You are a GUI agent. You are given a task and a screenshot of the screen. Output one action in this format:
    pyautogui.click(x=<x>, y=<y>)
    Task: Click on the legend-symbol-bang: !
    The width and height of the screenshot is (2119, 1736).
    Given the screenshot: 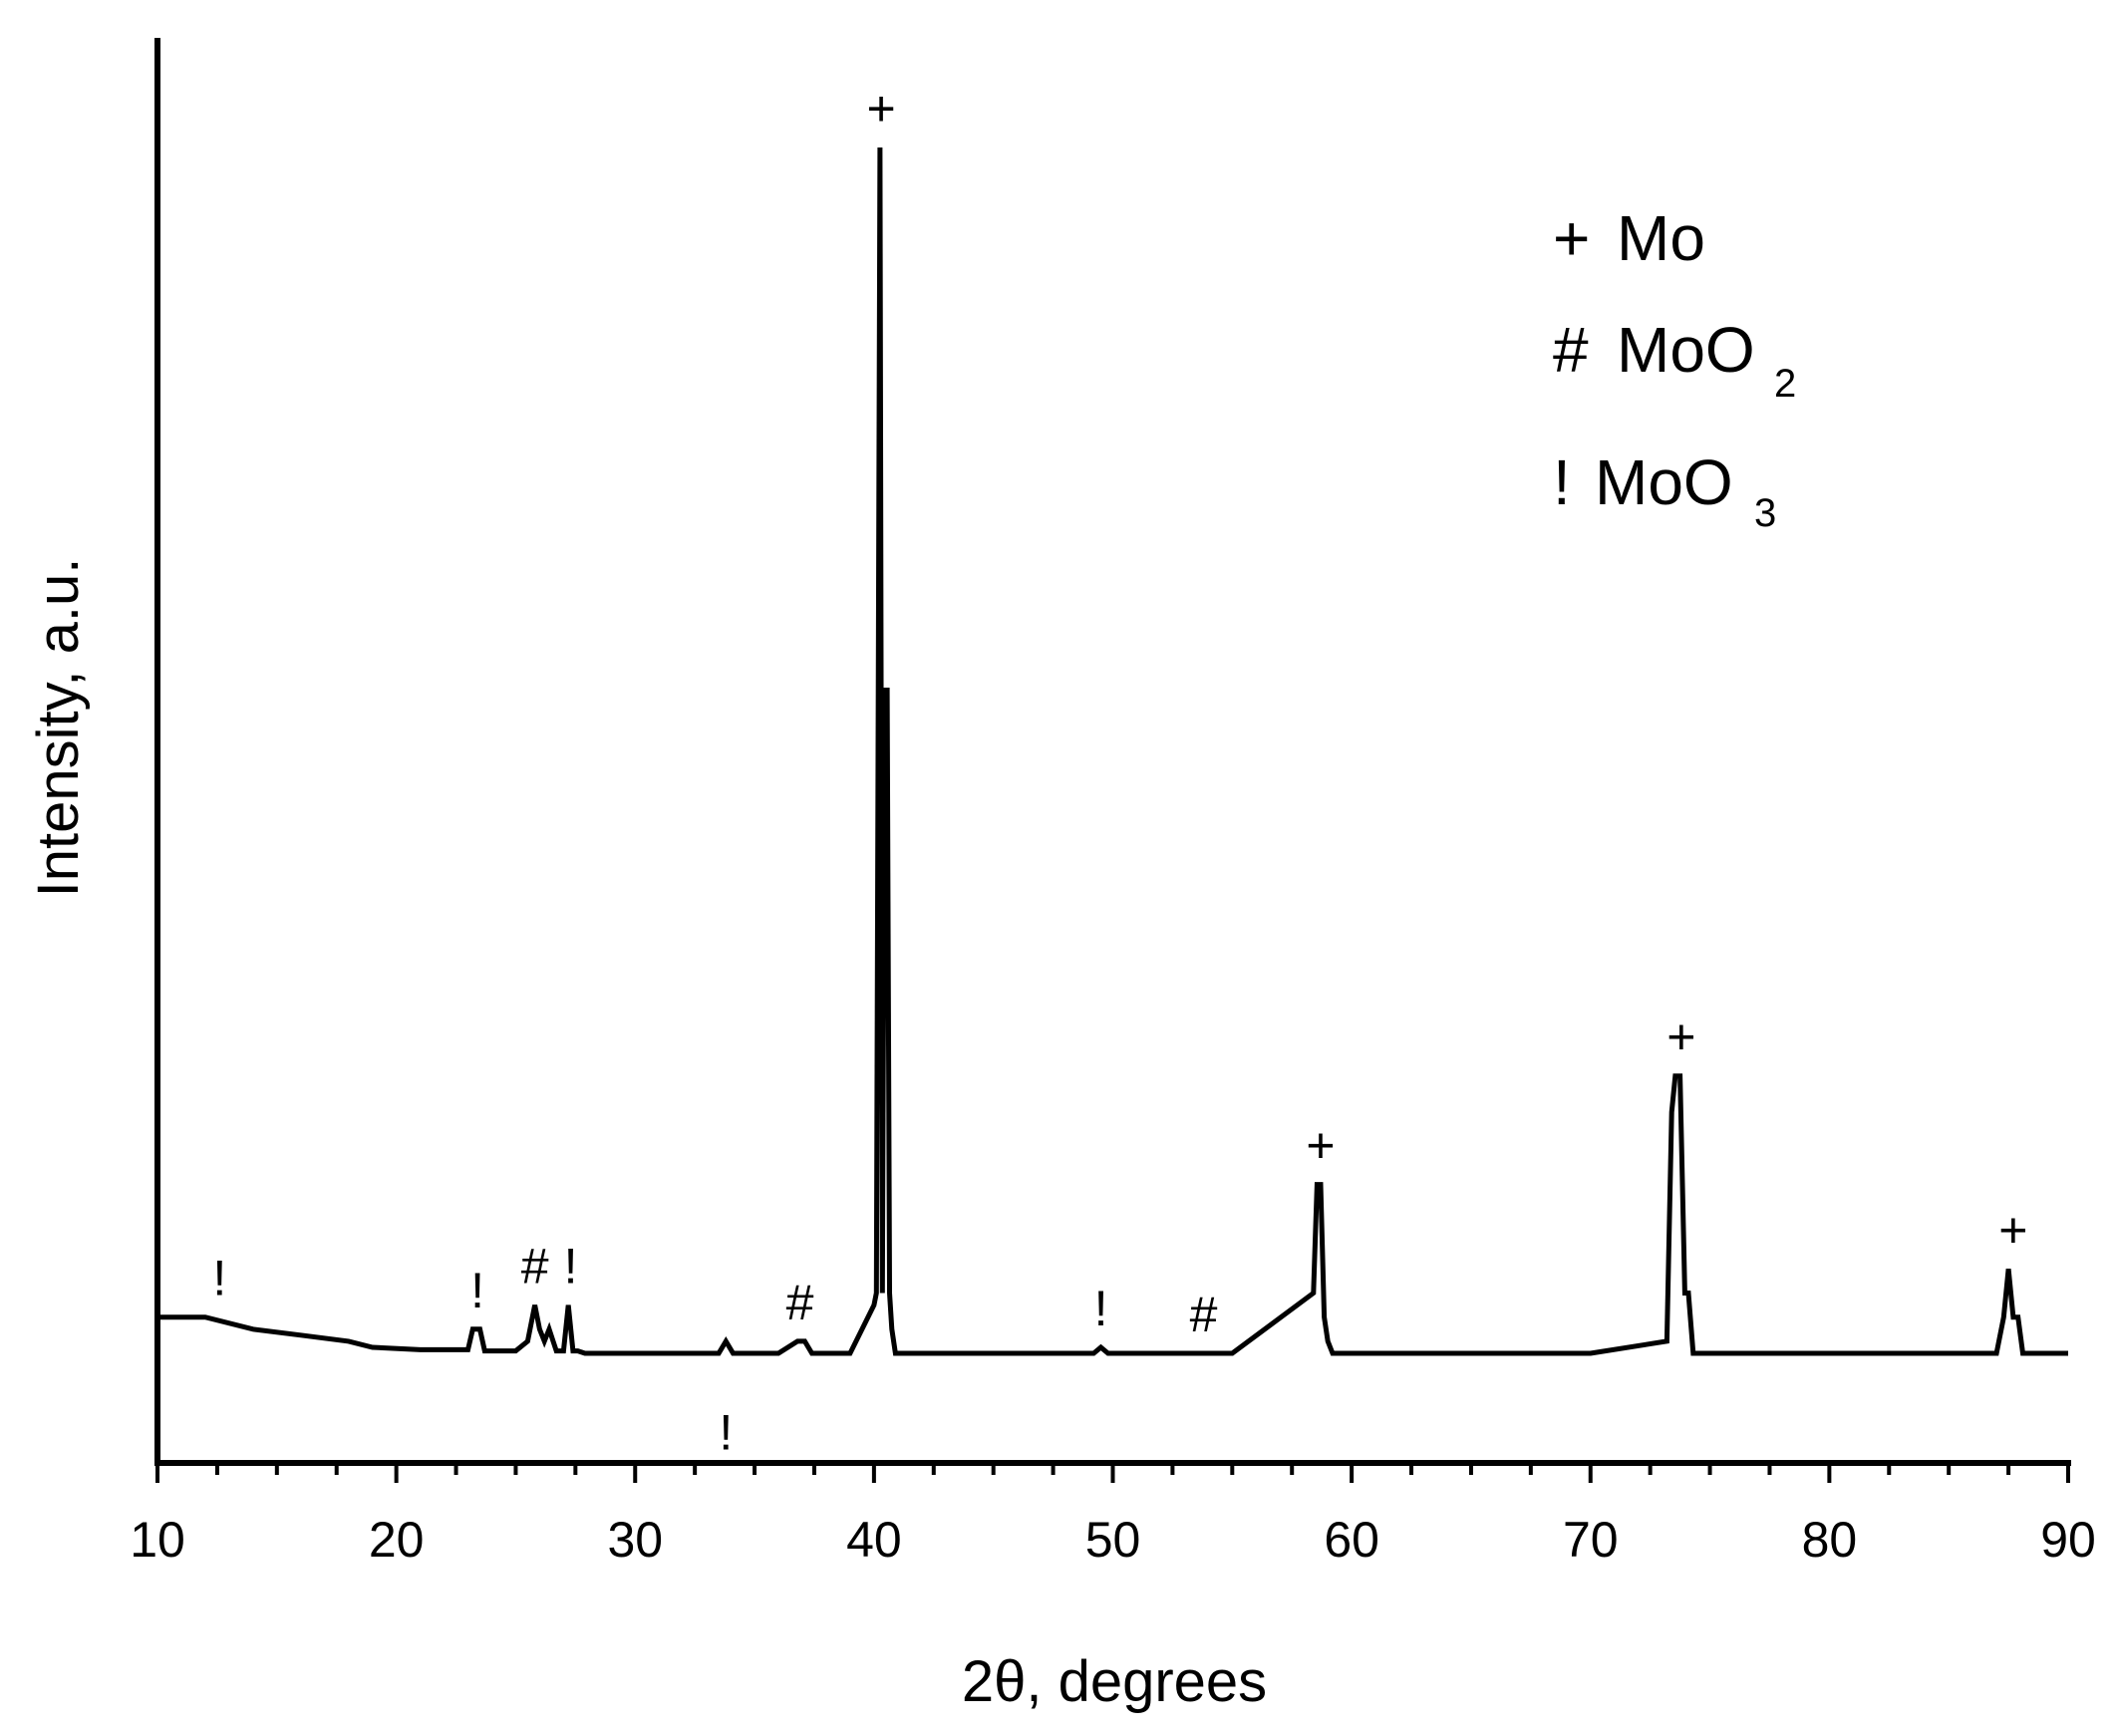 What is the action you would take?
    pyautogui.click(x=1562, y=482)
    